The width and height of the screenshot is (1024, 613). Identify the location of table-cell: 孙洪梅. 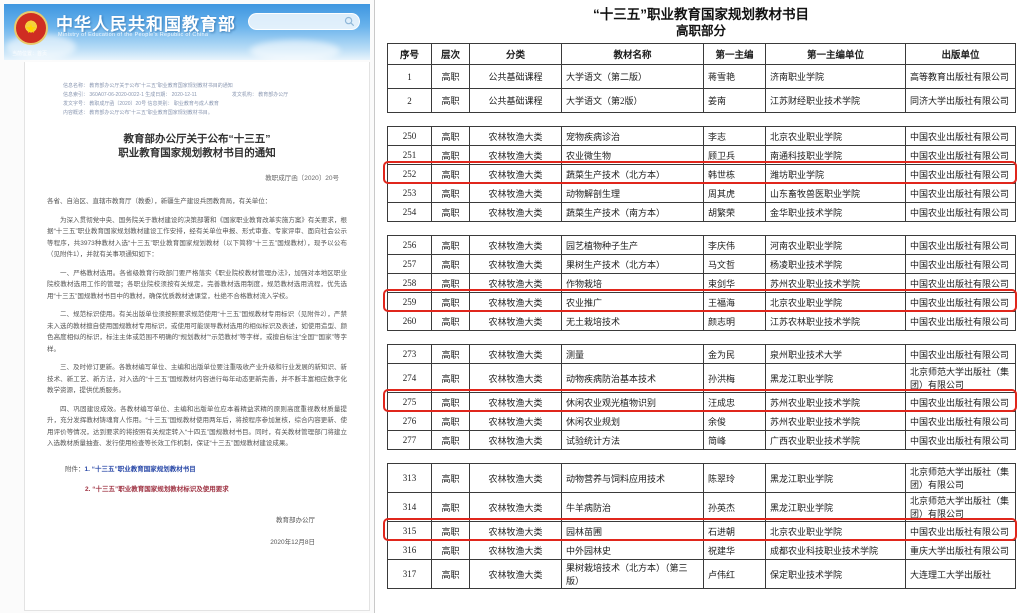
(734, 378).